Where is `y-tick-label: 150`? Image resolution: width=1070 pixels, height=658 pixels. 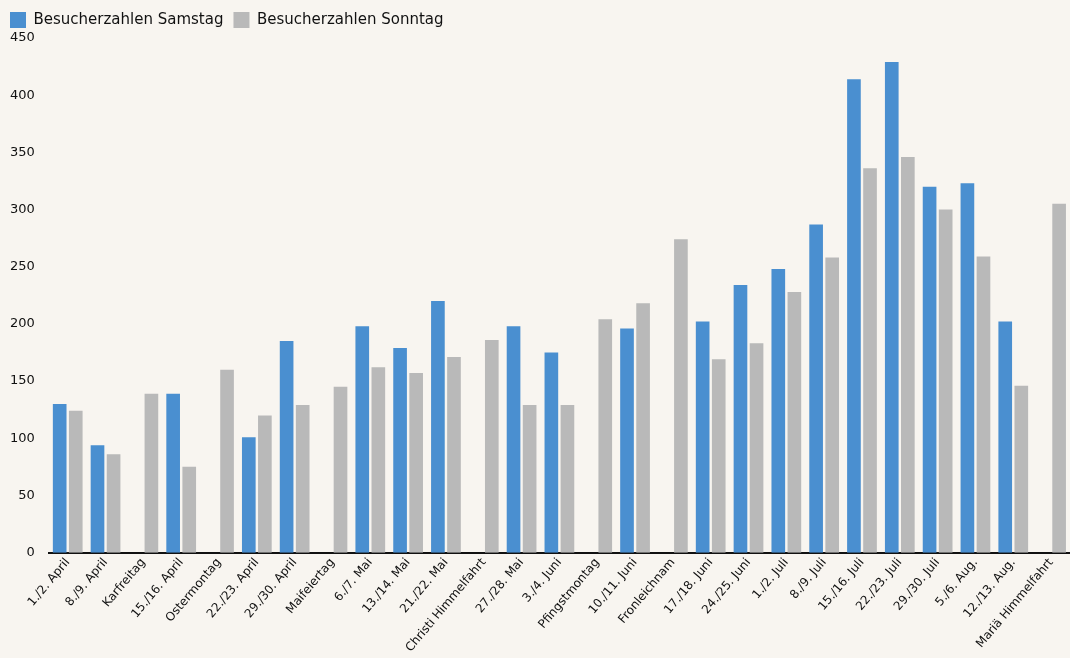 y-tick-label: 150 is located at coordinates (22, 380).